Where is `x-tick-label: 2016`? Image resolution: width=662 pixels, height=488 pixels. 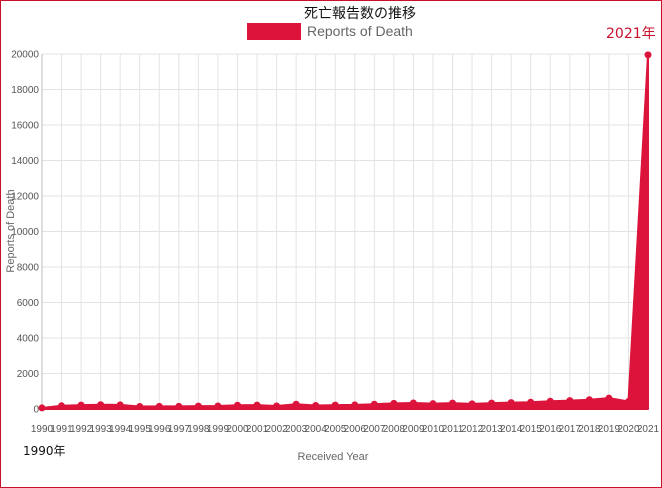 x-tick-label: 2016 is located at coordinates (550, 429).